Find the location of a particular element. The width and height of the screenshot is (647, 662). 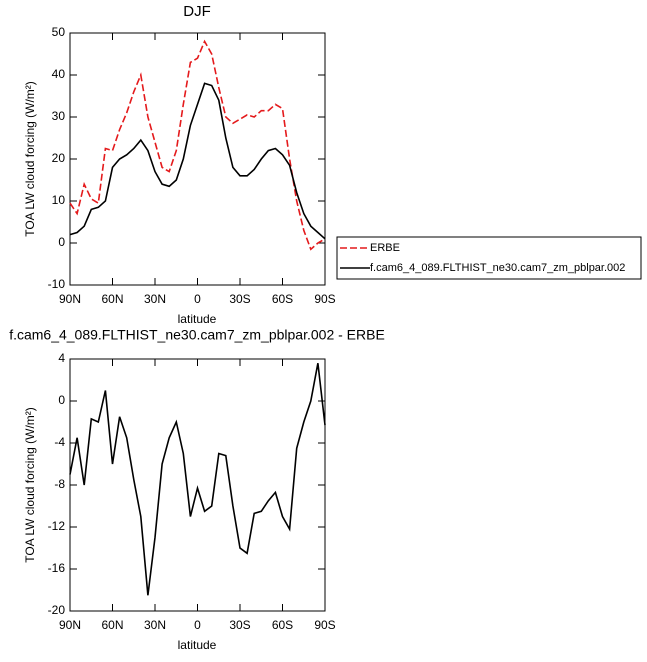

y-tick-label: 10 is located at coordinates (59, 200).